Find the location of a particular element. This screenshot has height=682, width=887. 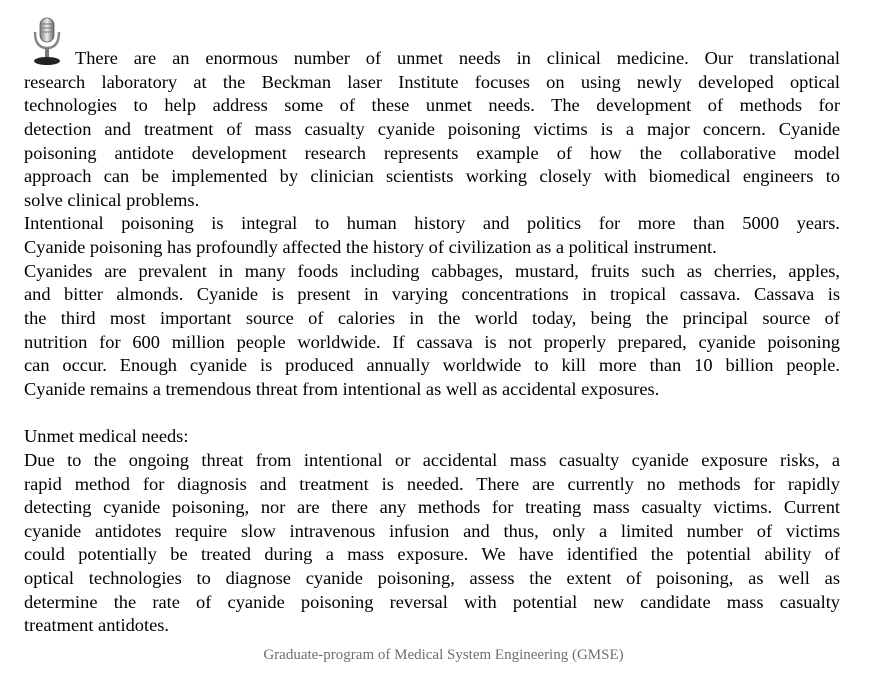

text-line: Unmet medical needs: is located at coordinates (106, 436).